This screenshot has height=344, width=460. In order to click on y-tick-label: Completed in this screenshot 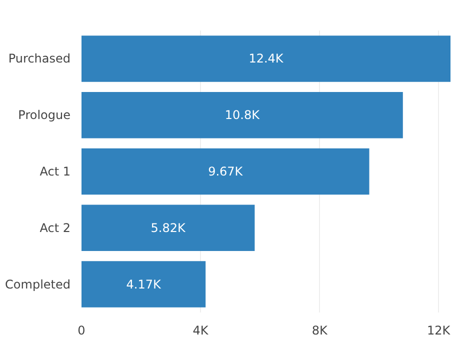, I will do `click(38, 284)`.